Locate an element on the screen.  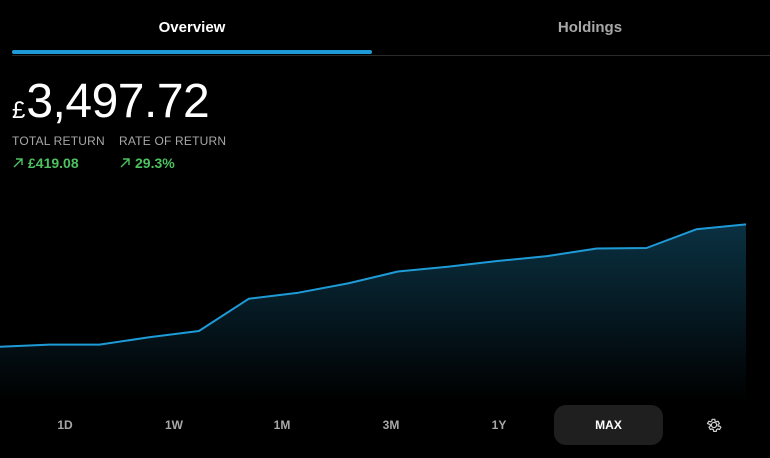
range-1y: 1Y is located at coordinates (499, 425).